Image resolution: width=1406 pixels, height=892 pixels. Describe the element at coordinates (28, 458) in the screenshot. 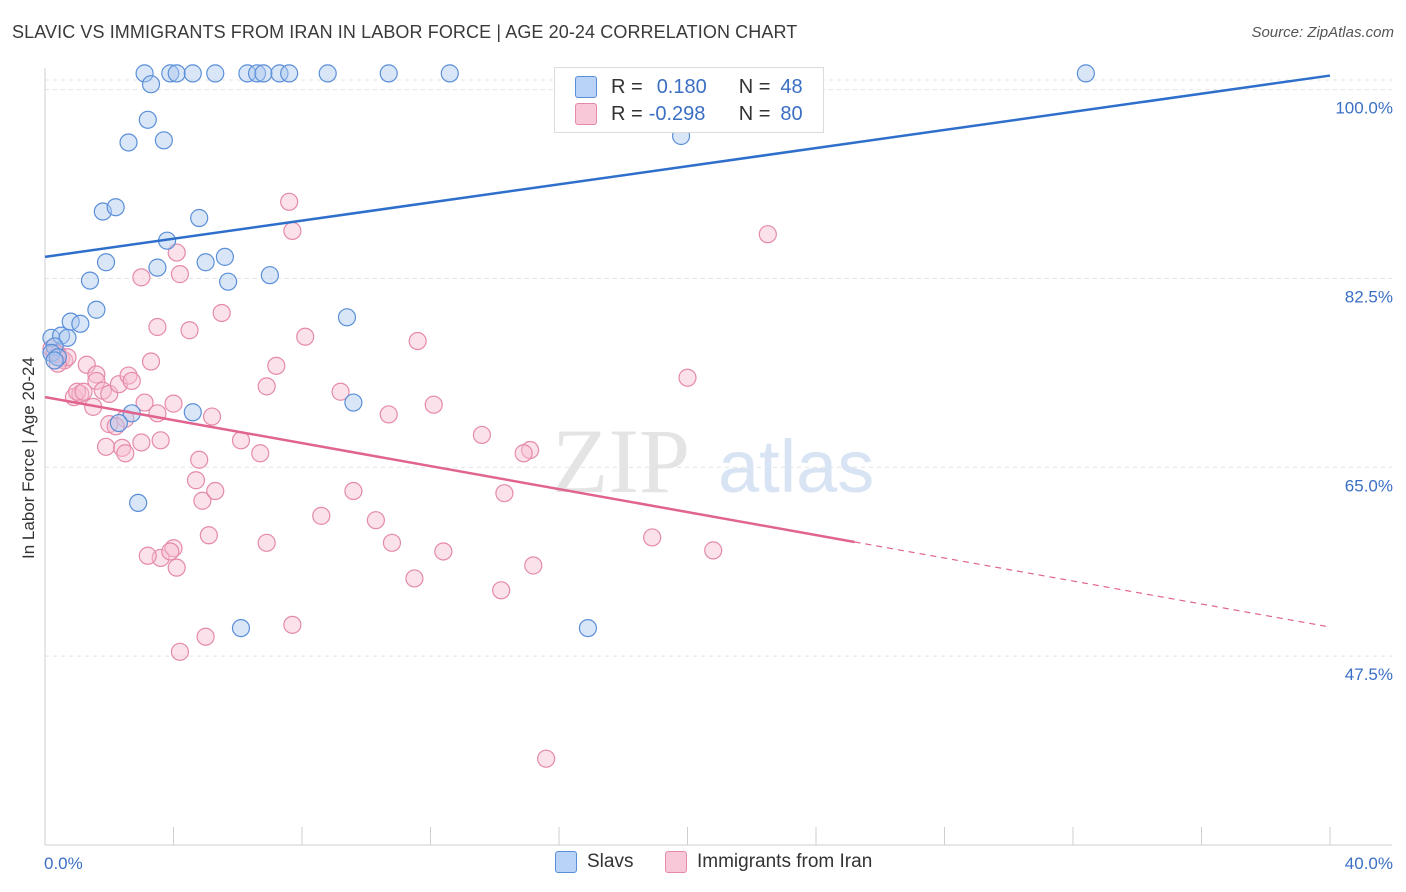

I see `y-axis-label: In Labor Force | Age 20-24` at that location.